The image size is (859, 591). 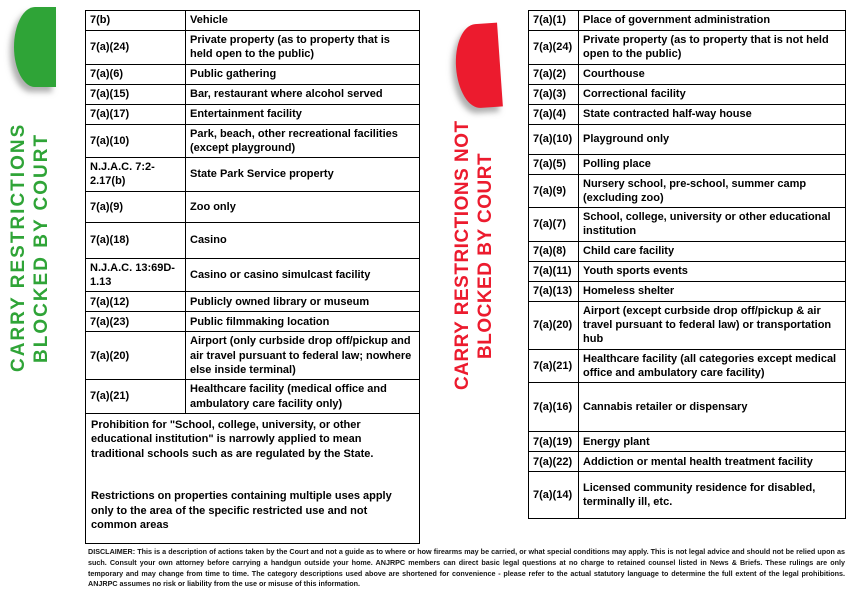 I want to click on statute-code-cell: 7(a)(23), so click(x=135, y=322).